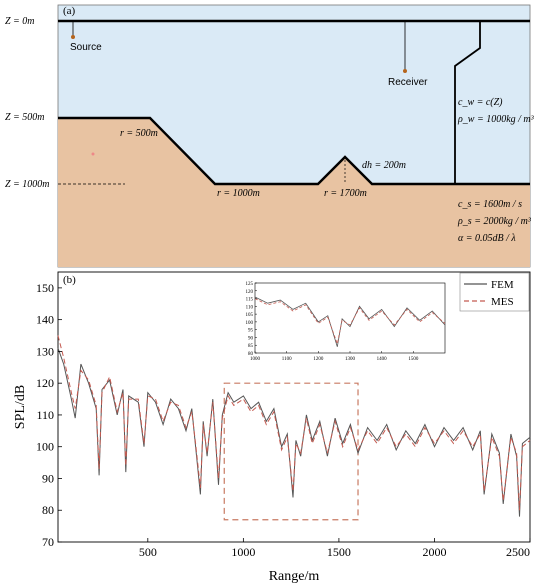  I want to click on inset-y-tick-label: 95, so click(251, 331).